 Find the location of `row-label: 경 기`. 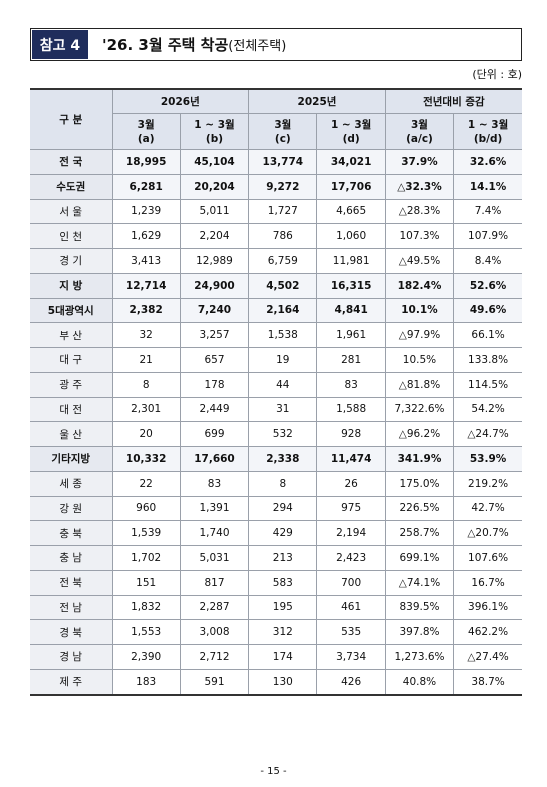

row-label: 경 기 is located at coordinates (71, 261).